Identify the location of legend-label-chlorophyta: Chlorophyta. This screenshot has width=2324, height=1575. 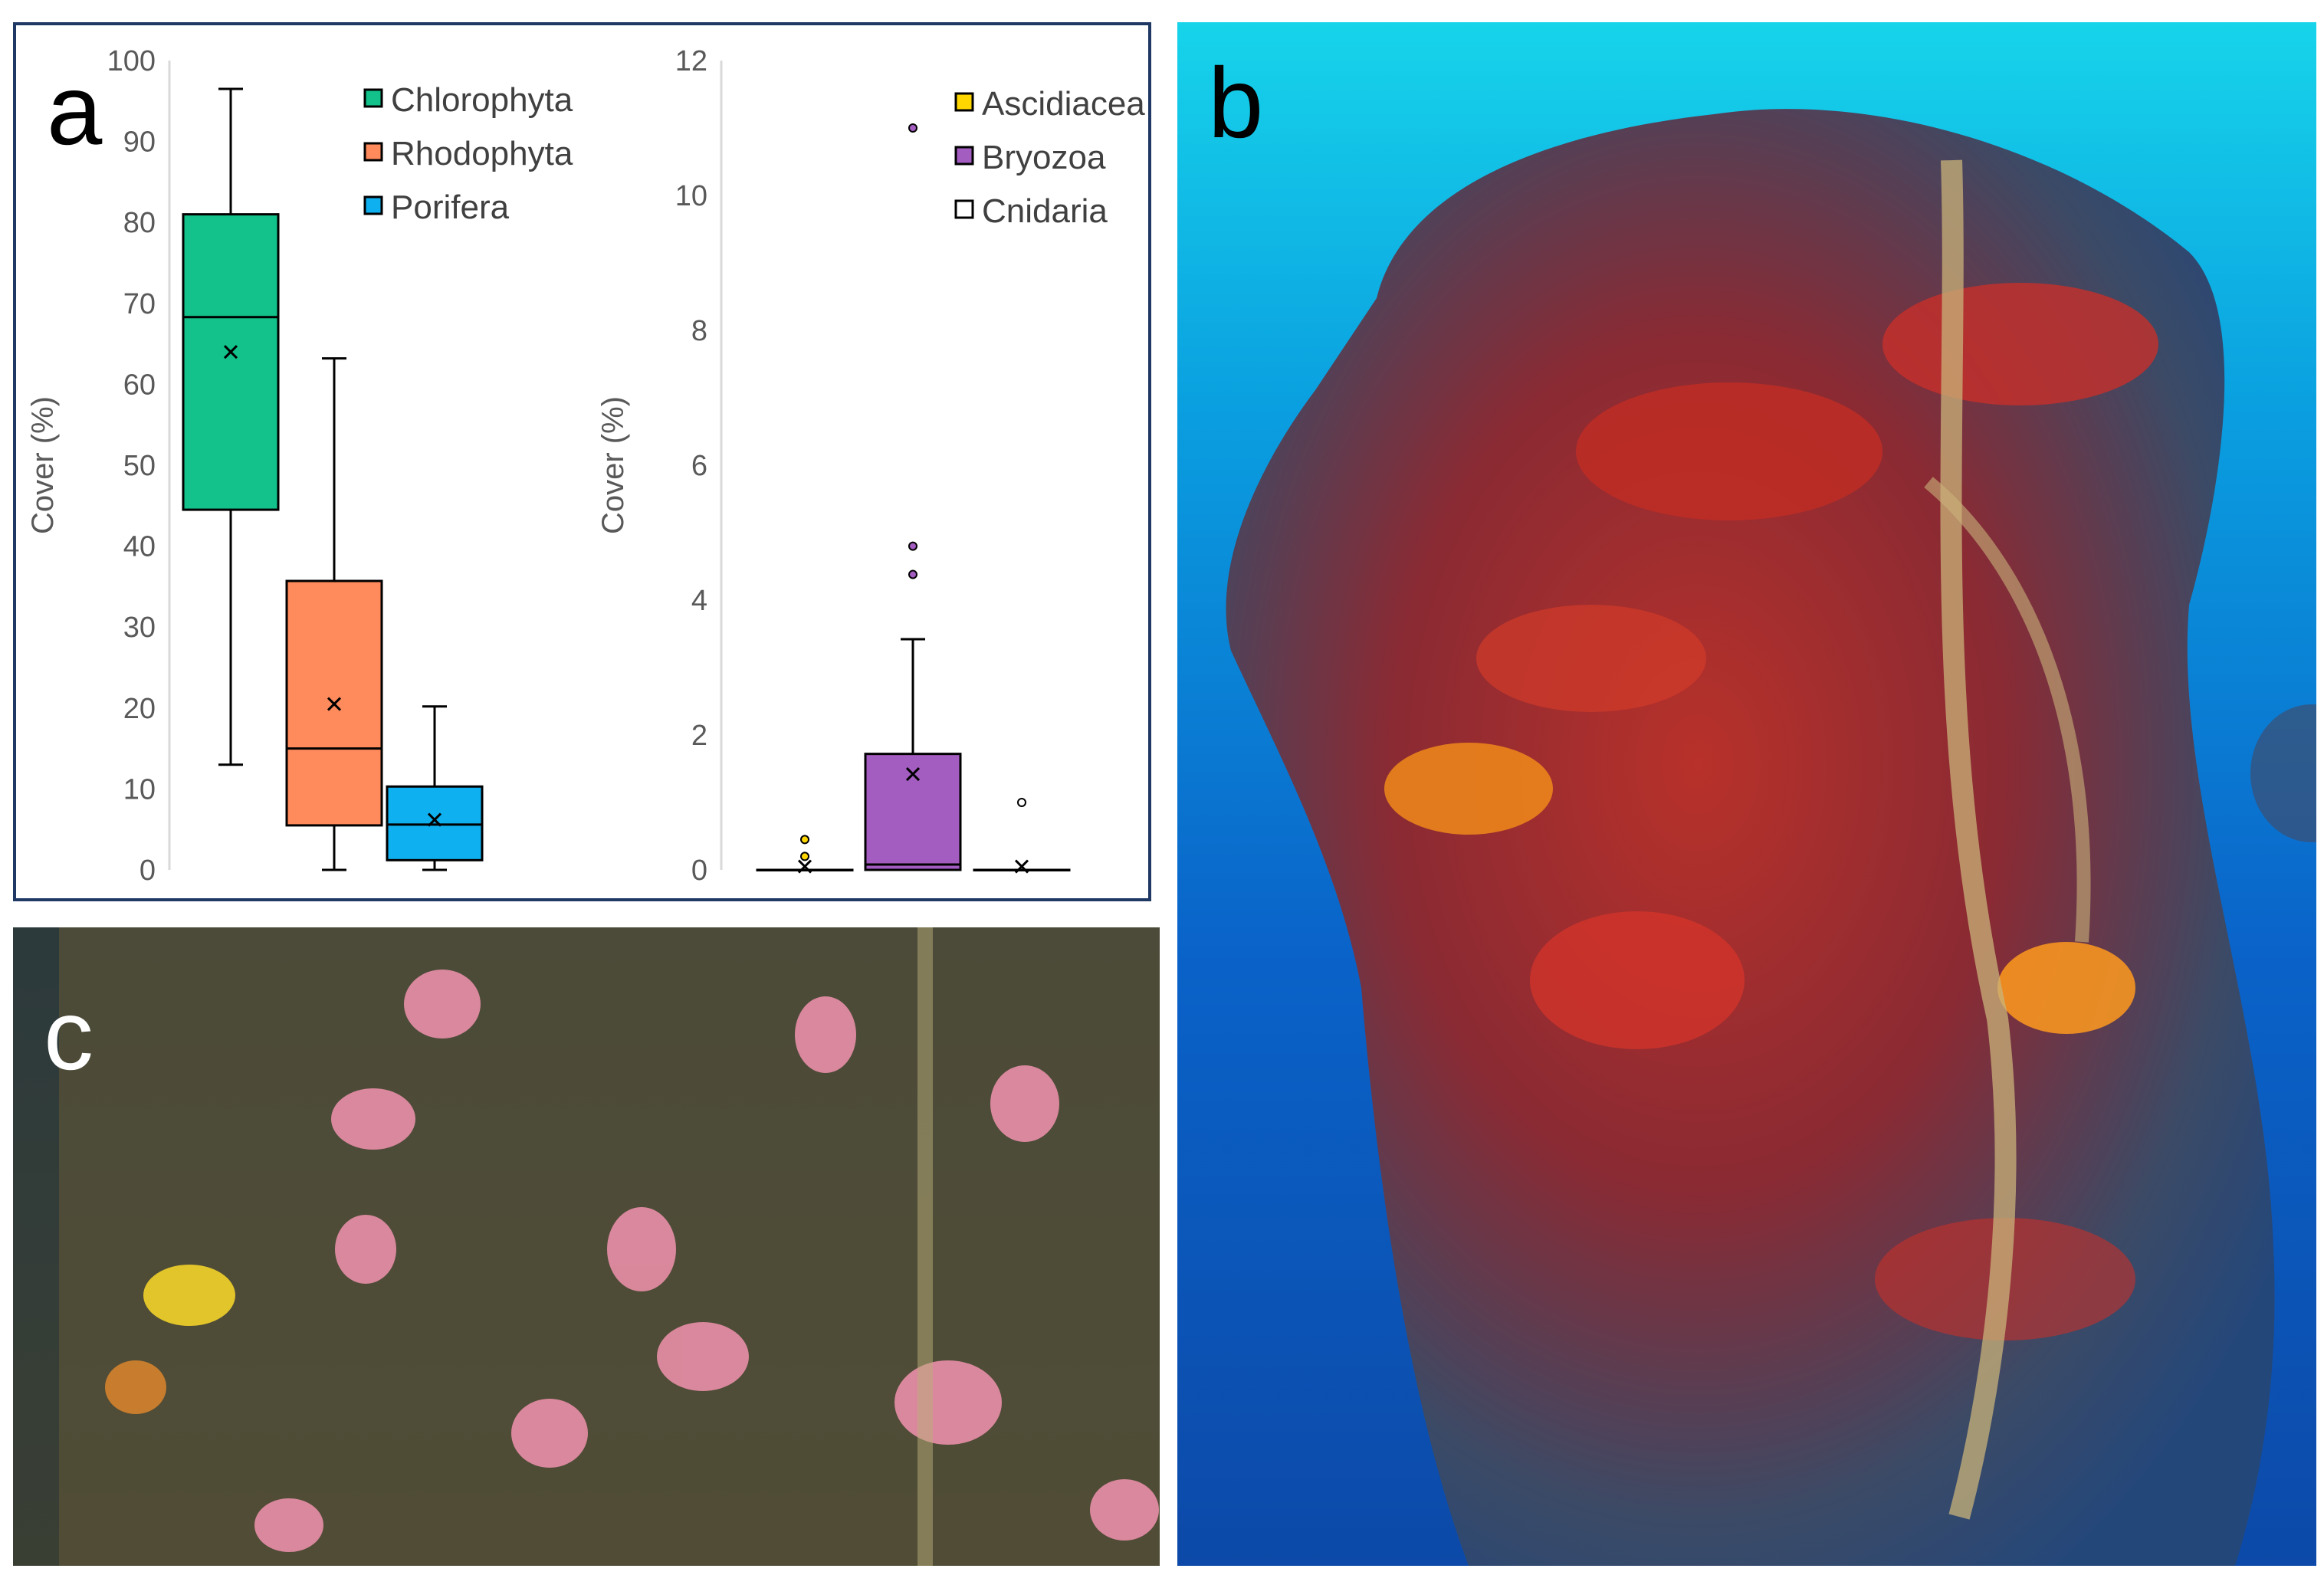
(482, 100).